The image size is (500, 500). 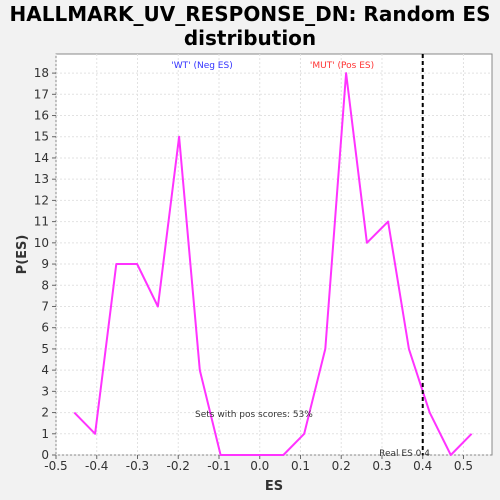 I want to click on x-tick-label: 0.2, so click(x=341, y=466).